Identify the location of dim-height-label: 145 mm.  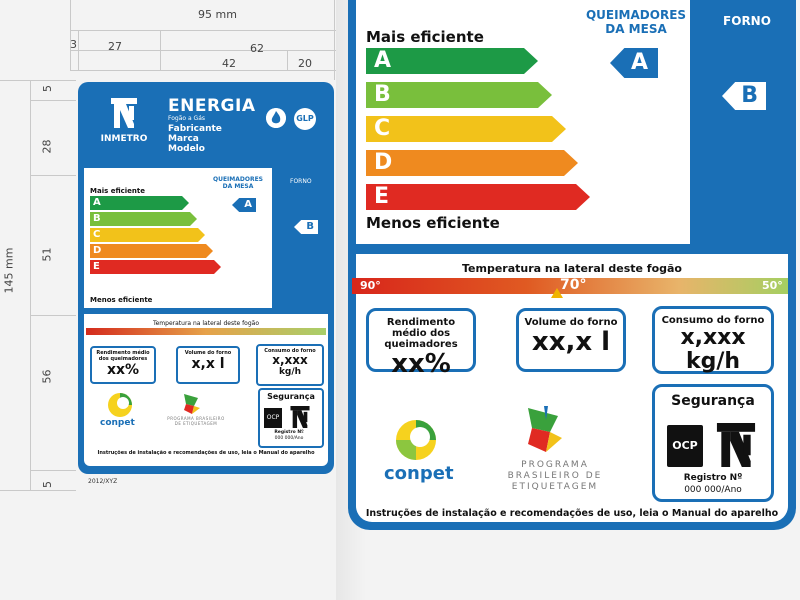
(9, 270).